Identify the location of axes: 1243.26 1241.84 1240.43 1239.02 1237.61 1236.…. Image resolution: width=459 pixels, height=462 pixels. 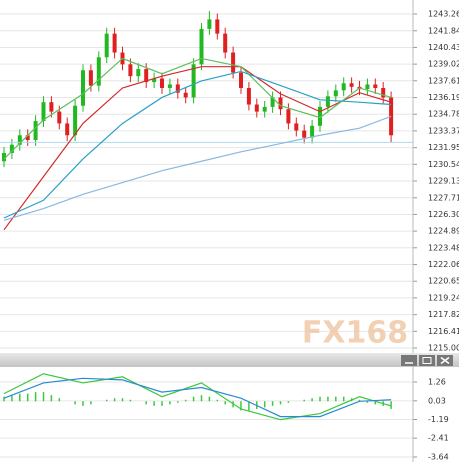
(436, 236).